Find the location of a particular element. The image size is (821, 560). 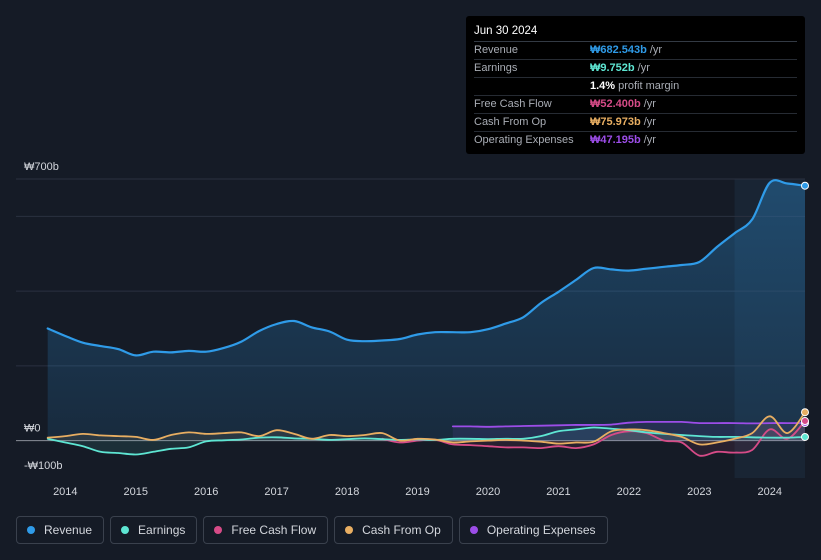

y-tick-label: ₩0 is located at coordinates (32, 429).